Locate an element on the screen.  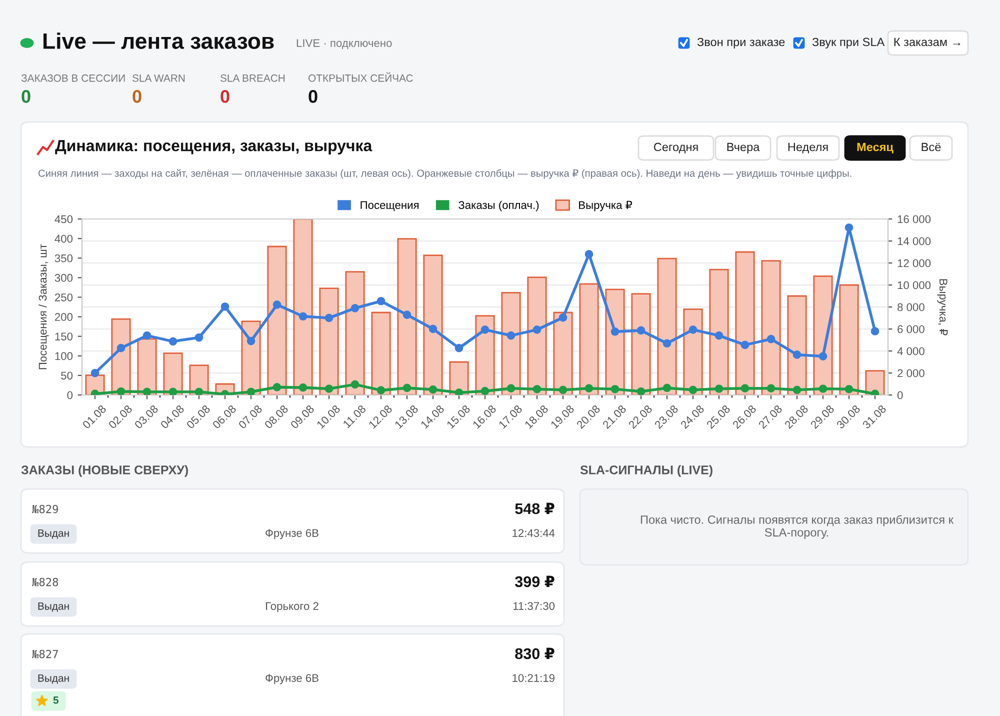
text: Горького 2 is located at coordinates (292, 607).